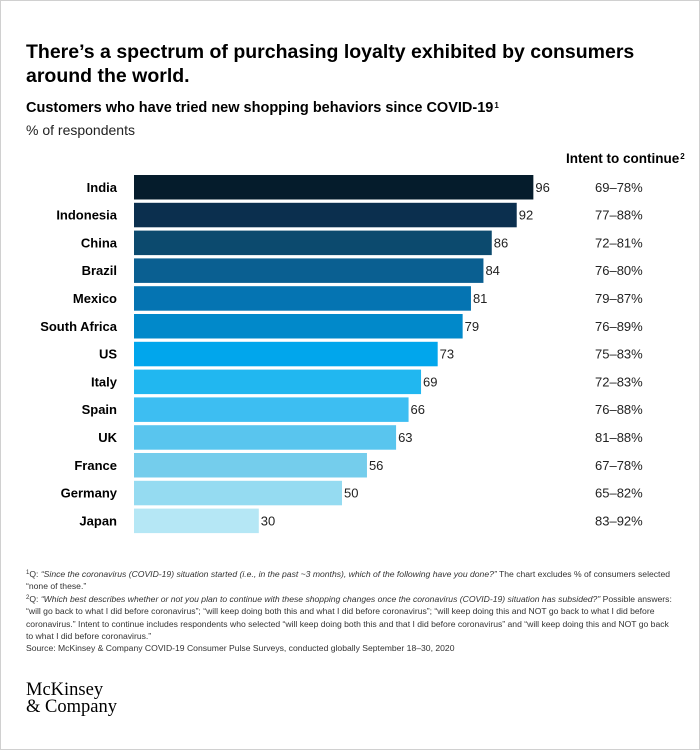 The image size is (700, 750). What do you see at coordinates (619, 270) in the screenshot?
I see `intent-range-label: 76–80%` at bounding box center [619, 270].